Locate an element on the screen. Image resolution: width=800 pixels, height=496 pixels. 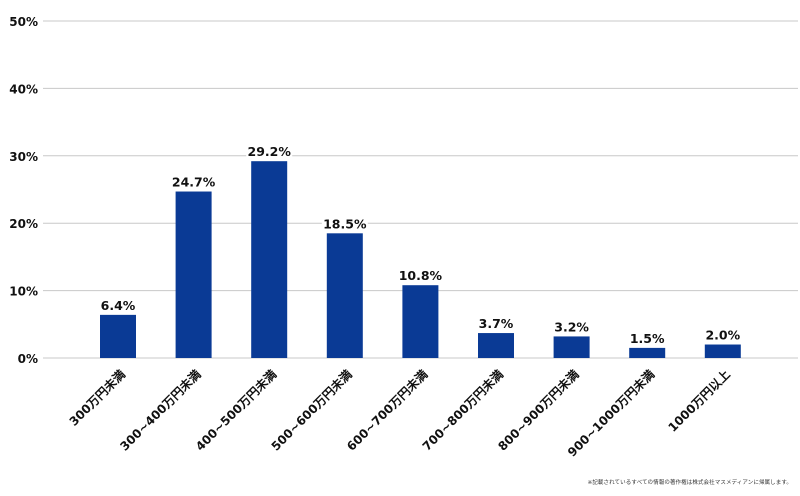
y-tick-label: 10% is located at coordinates (23, 292).